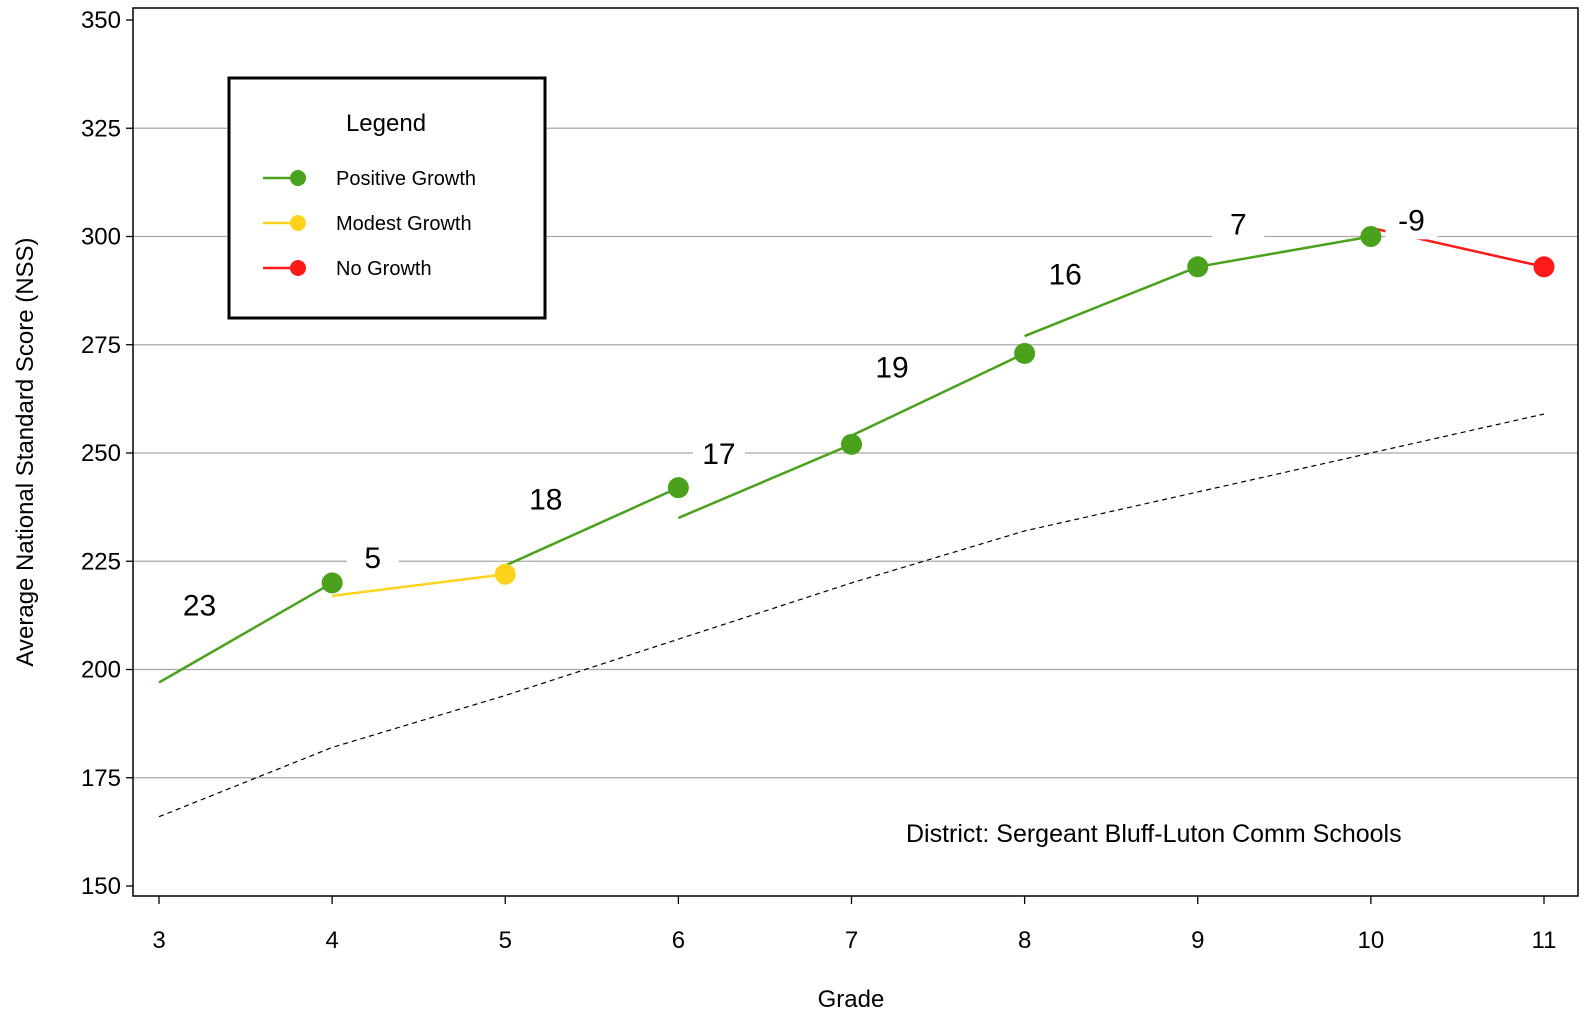  I want to click on growth-label: 5, so click(372, 558).